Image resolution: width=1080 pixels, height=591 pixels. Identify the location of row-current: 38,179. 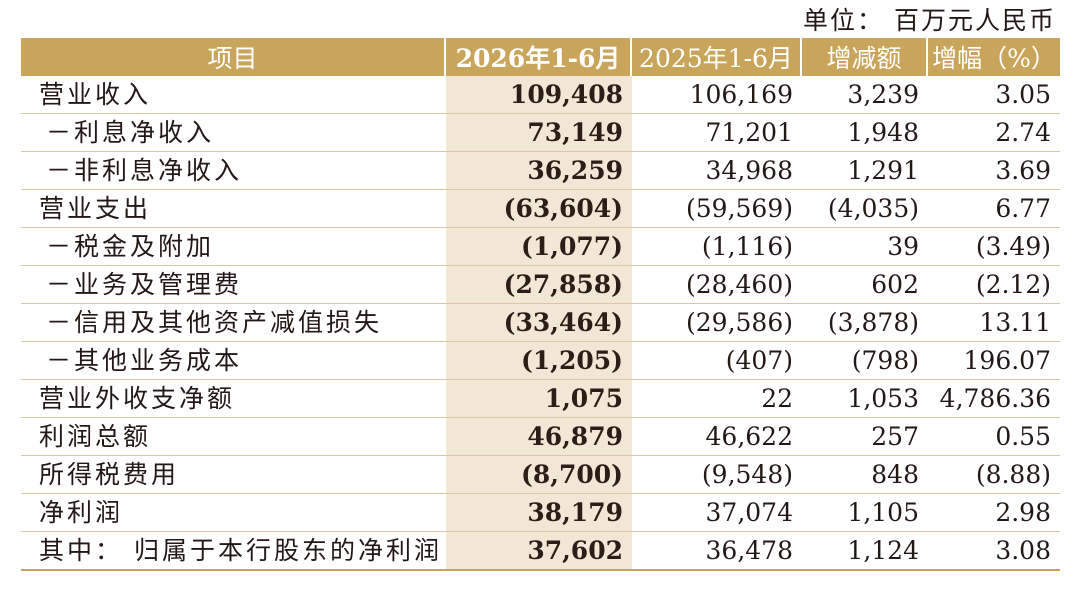
(539, 513).